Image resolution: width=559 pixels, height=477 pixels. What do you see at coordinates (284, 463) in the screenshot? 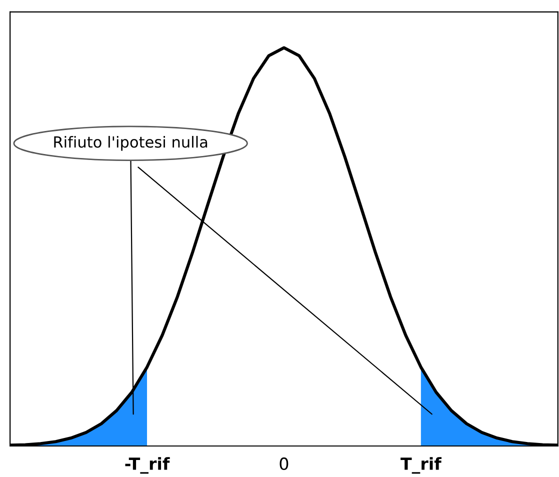
I see `x-tick-label: 0` at bounding box center [284, 463].